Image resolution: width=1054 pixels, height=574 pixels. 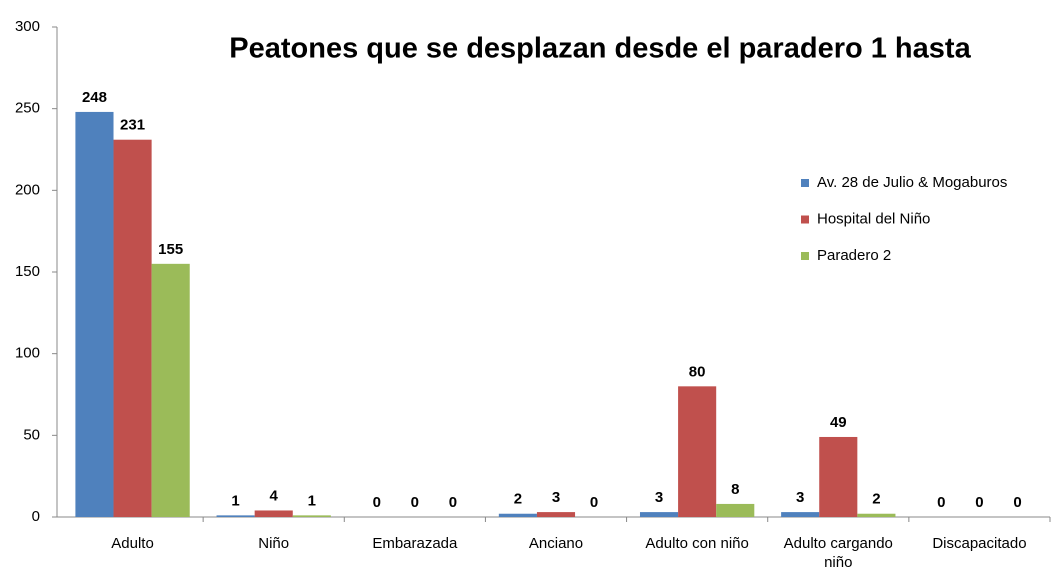 What do you see at coordinates (838, 422) in the screenshot?
I see `value-label: 49` at bounding box center [838, 422].